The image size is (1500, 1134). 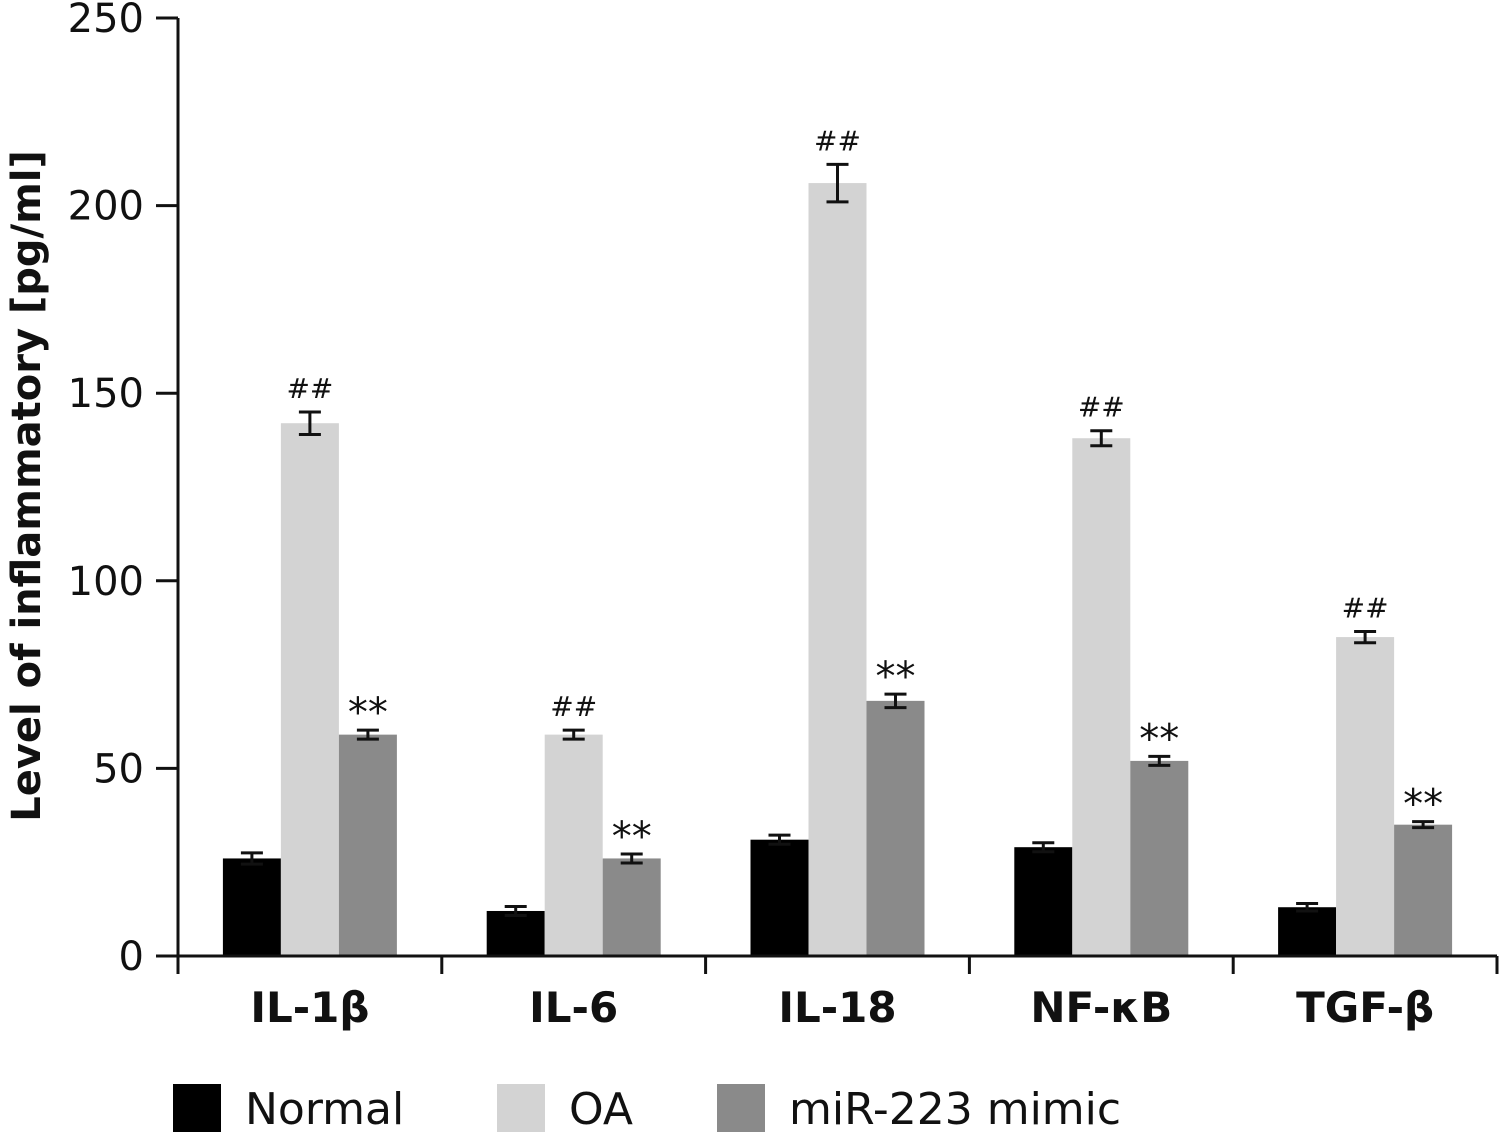 What do you see at coordinates (565, 1109) in the screenshot?
I see `legend-item: OA` at bounding box center [565, 1109].